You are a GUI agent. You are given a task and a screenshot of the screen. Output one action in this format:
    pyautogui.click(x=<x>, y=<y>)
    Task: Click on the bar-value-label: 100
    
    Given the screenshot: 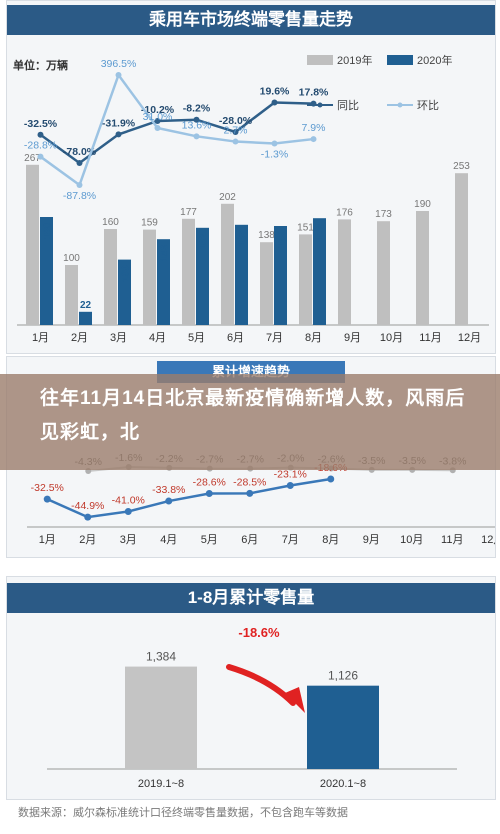 What is the action you would take?
    pyautogui.click(x=71, y=258)
    